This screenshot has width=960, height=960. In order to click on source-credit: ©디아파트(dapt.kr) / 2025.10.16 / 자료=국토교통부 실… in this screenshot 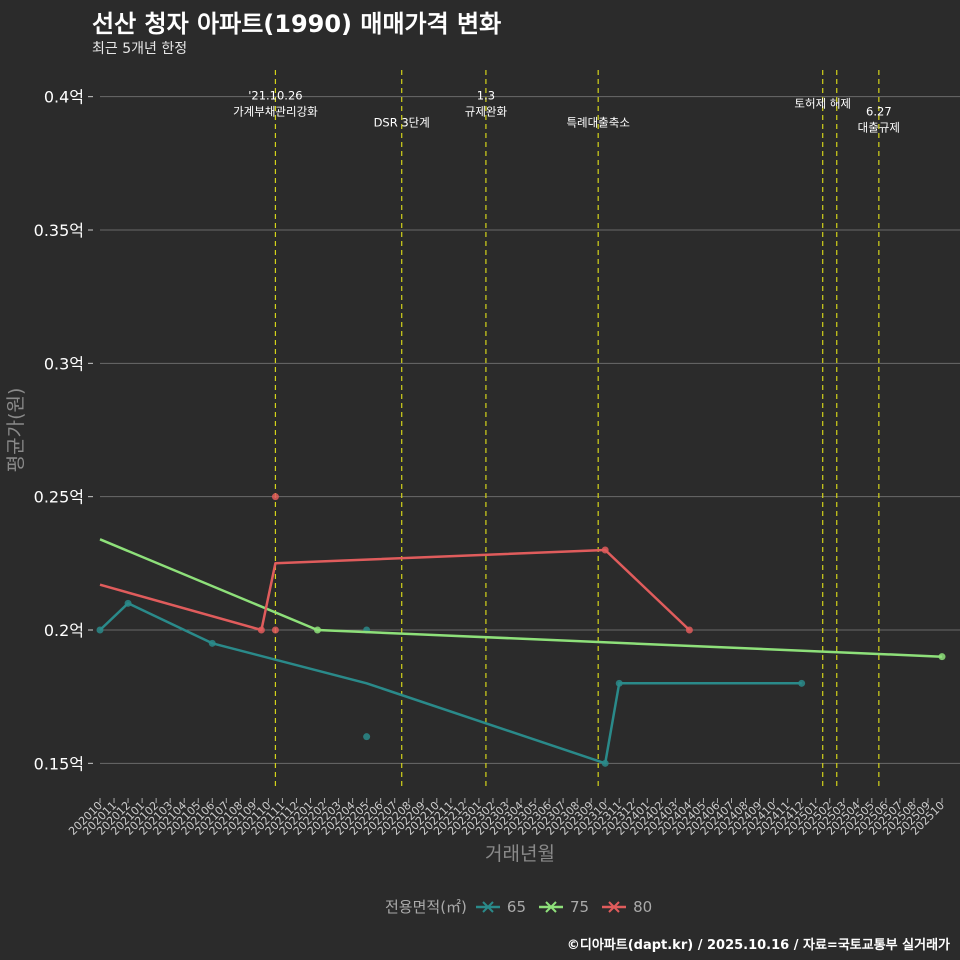, I will do `click(758, 945)`.